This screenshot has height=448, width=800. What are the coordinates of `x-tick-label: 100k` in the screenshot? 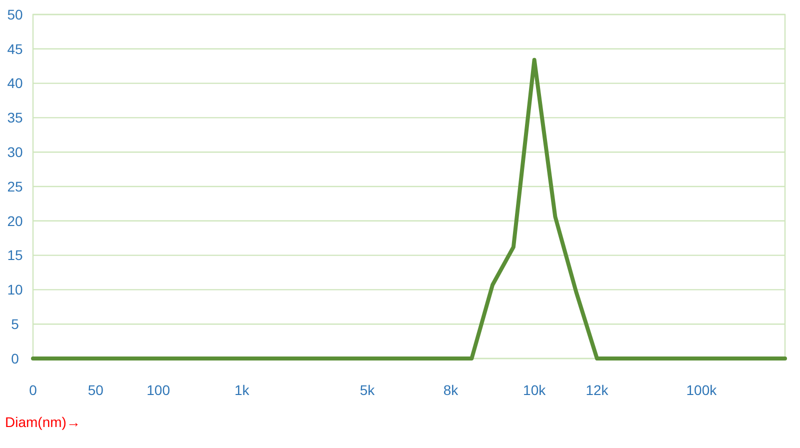 It's located at (702, 390).